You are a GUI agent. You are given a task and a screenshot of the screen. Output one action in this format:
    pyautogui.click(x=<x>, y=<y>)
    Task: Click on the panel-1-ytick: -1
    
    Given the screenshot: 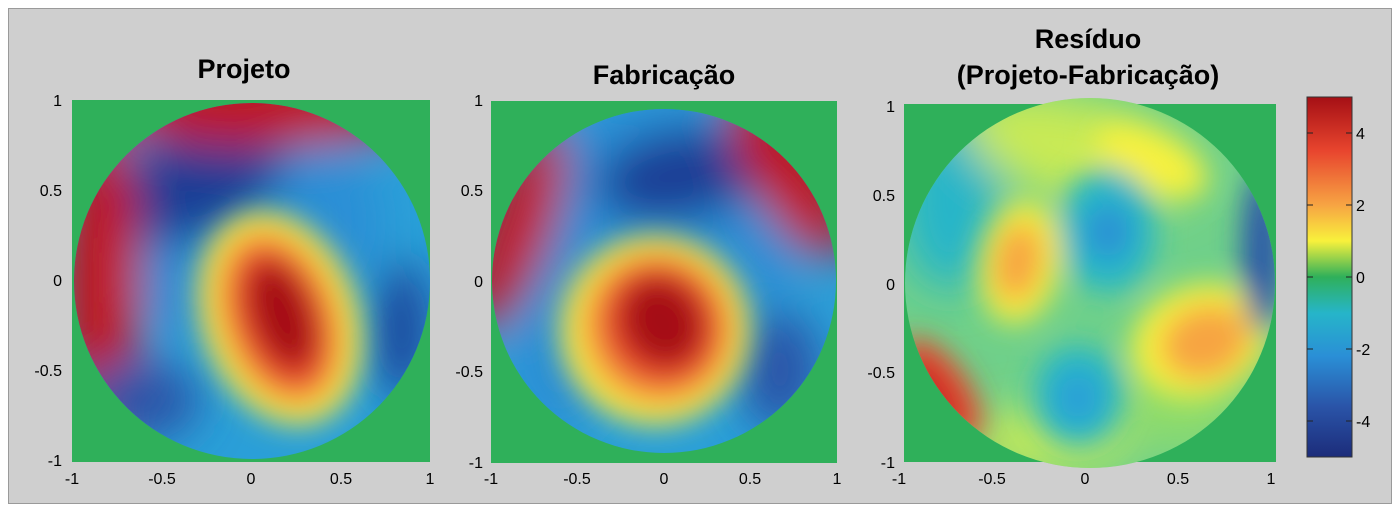 What is the action you would take?
    pyautogui.click(x=55, y=461)
    